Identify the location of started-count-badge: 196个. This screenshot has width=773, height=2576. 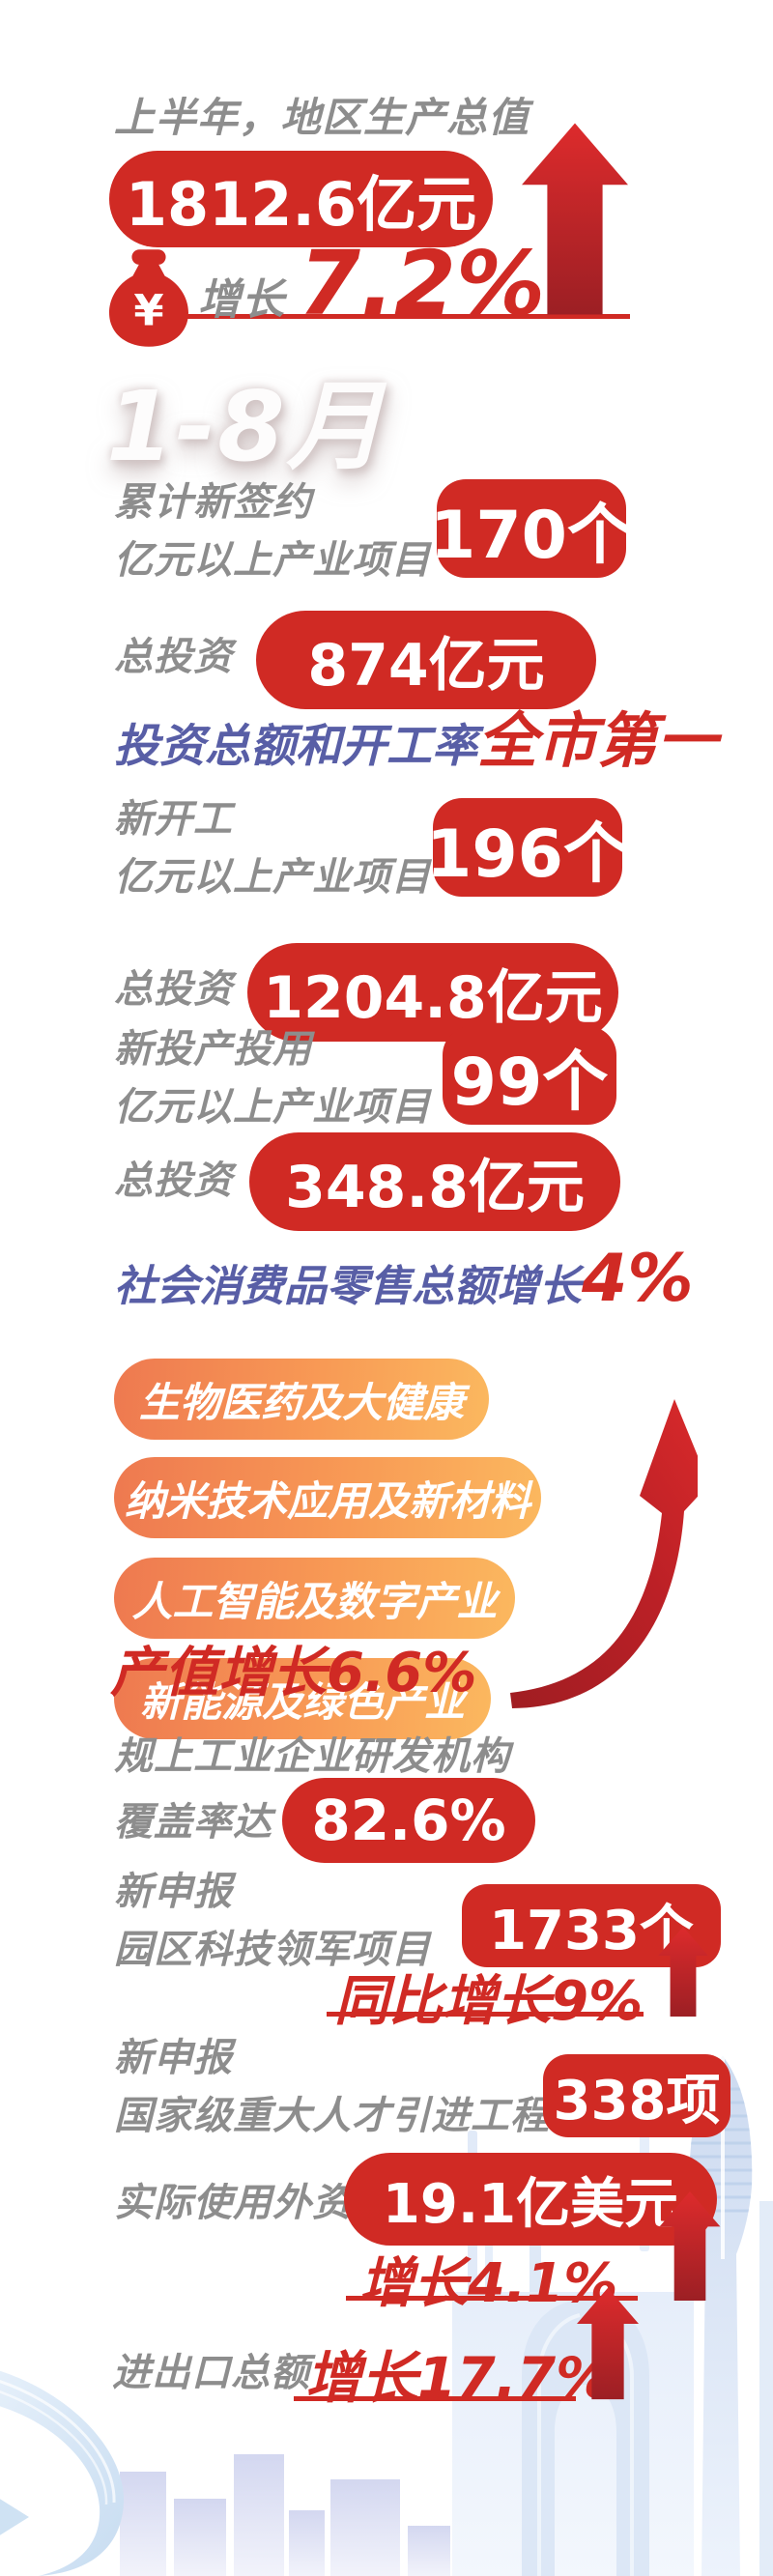
(528, 848).